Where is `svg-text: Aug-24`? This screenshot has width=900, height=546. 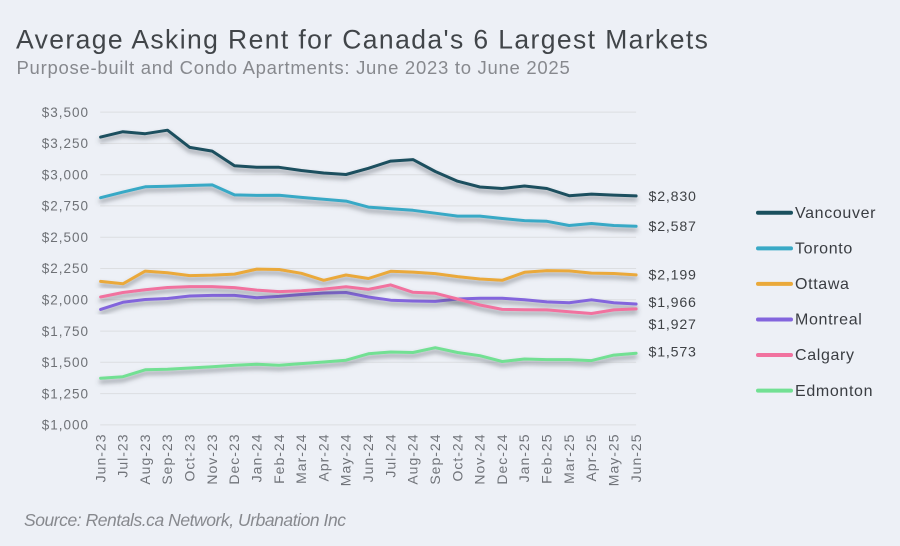 svg-text: Aug-24 is located at coordinates (413, 459).